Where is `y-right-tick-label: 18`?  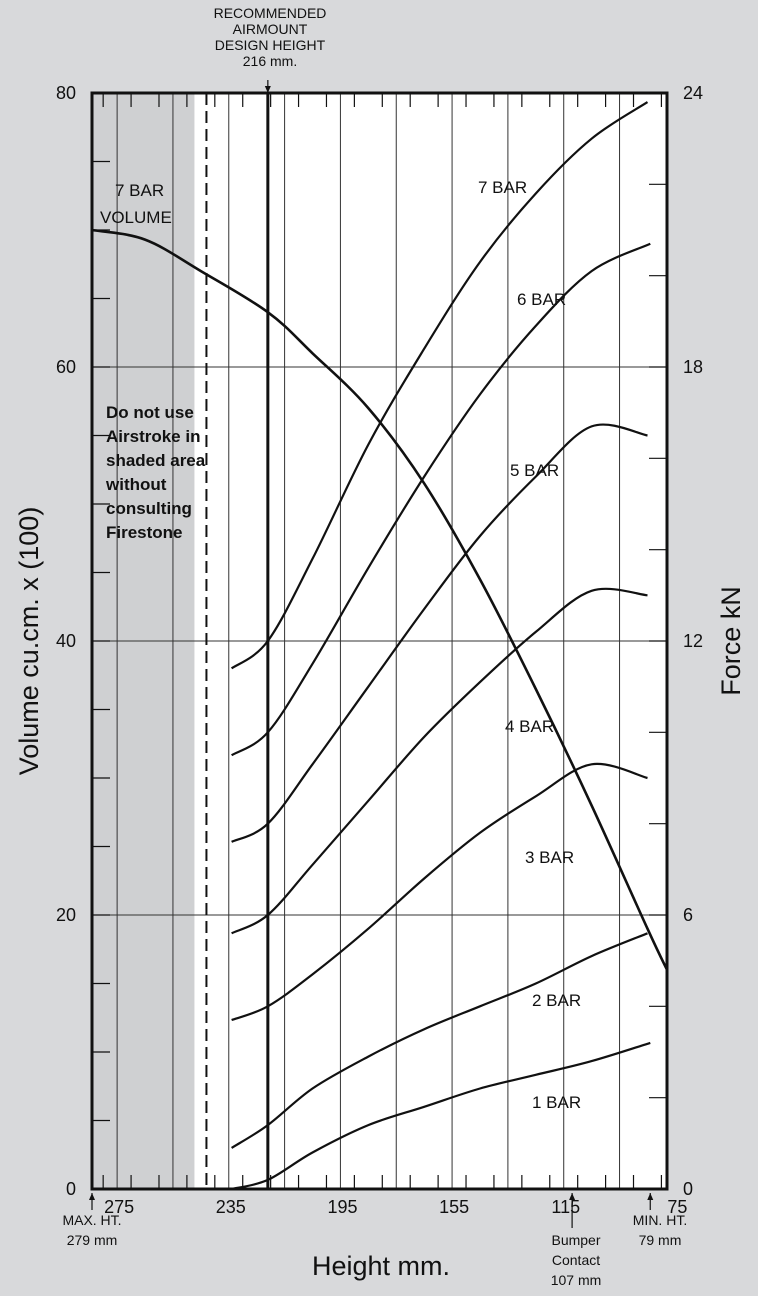 y-right-tick-label: 18 is located at coordinates (693, 367).